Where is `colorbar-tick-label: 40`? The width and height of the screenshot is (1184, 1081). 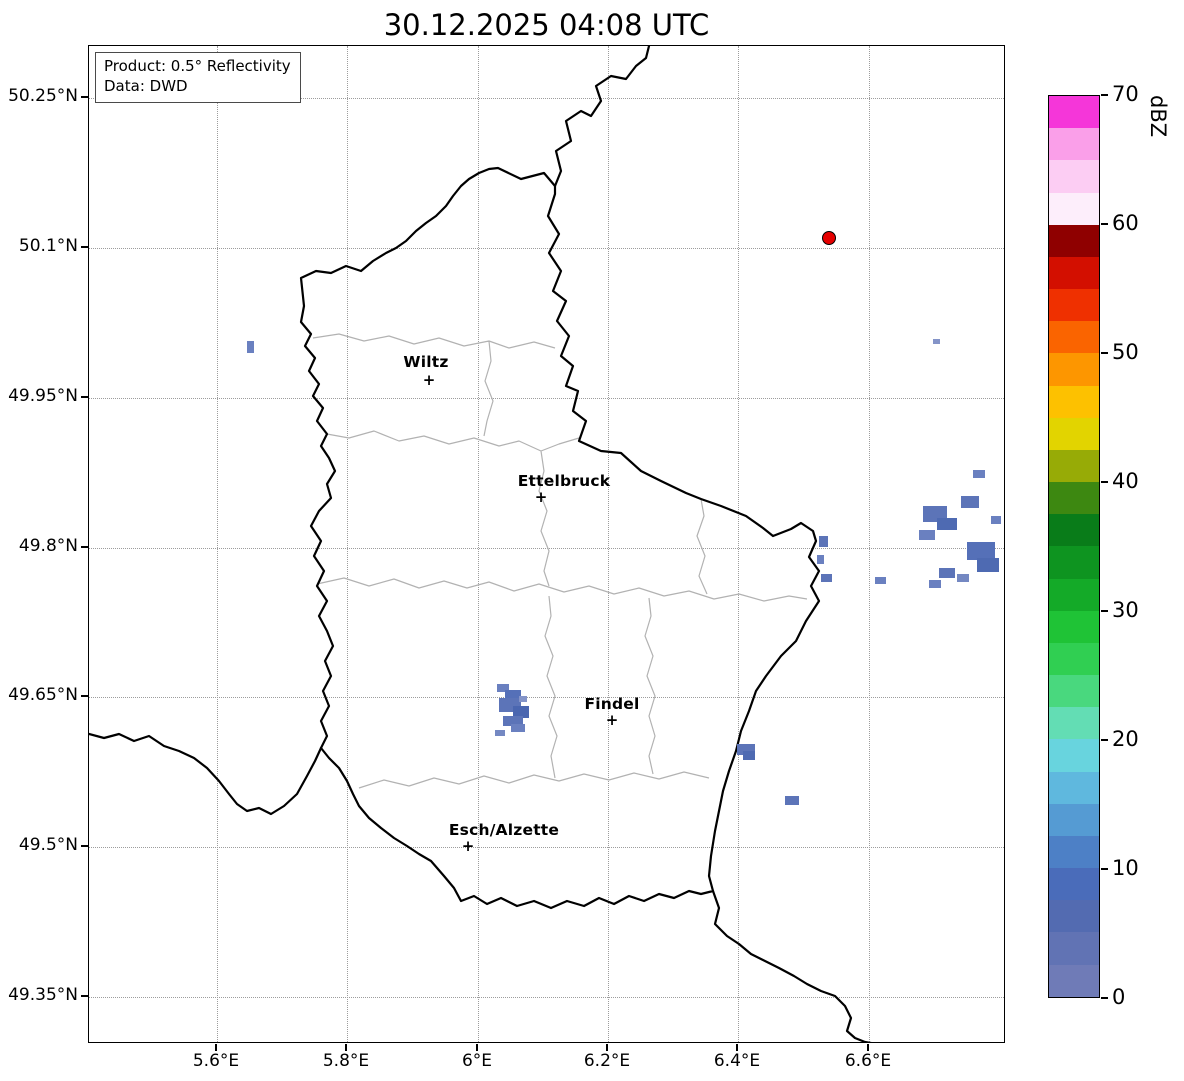
colorbar-tick-label: 40 is located at coordinates (1125, 481).